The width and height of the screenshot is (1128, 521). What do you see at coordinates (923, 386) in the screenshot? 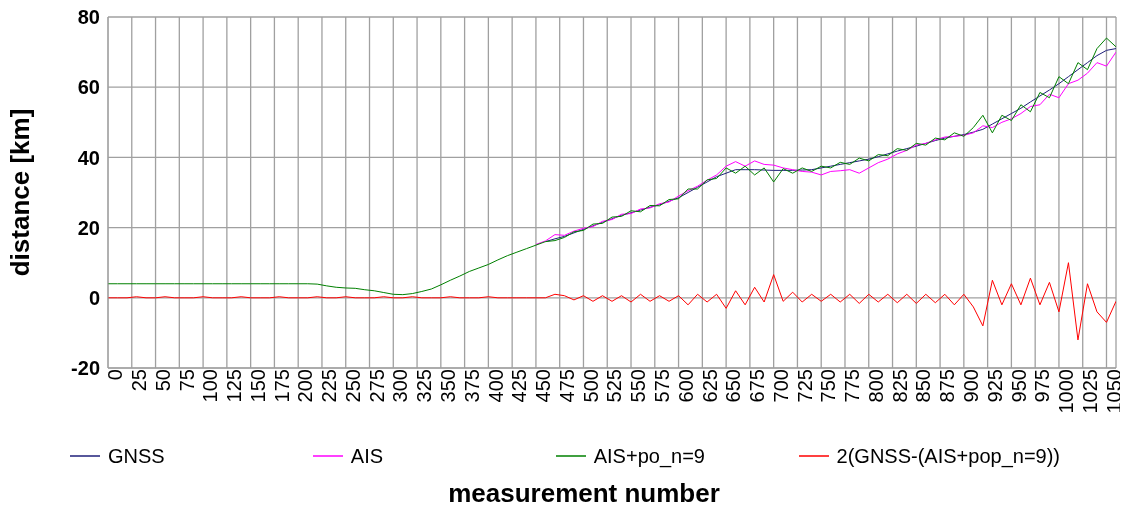
I see `x-tick-label: 850` at bounding box center [923, 386].